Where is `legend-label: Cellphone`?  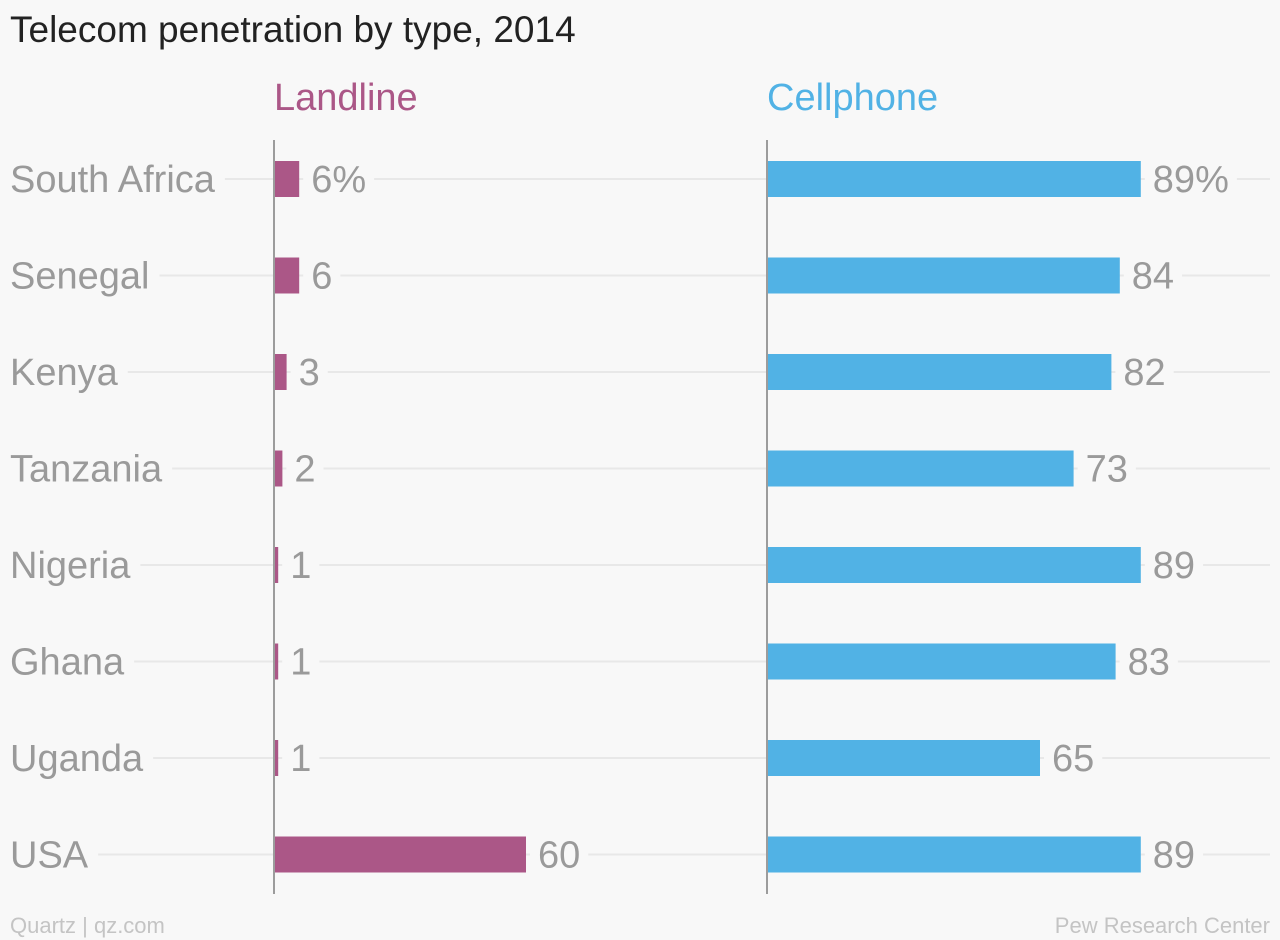 legend-label: Cellphone is located at coordinates (852, 98).